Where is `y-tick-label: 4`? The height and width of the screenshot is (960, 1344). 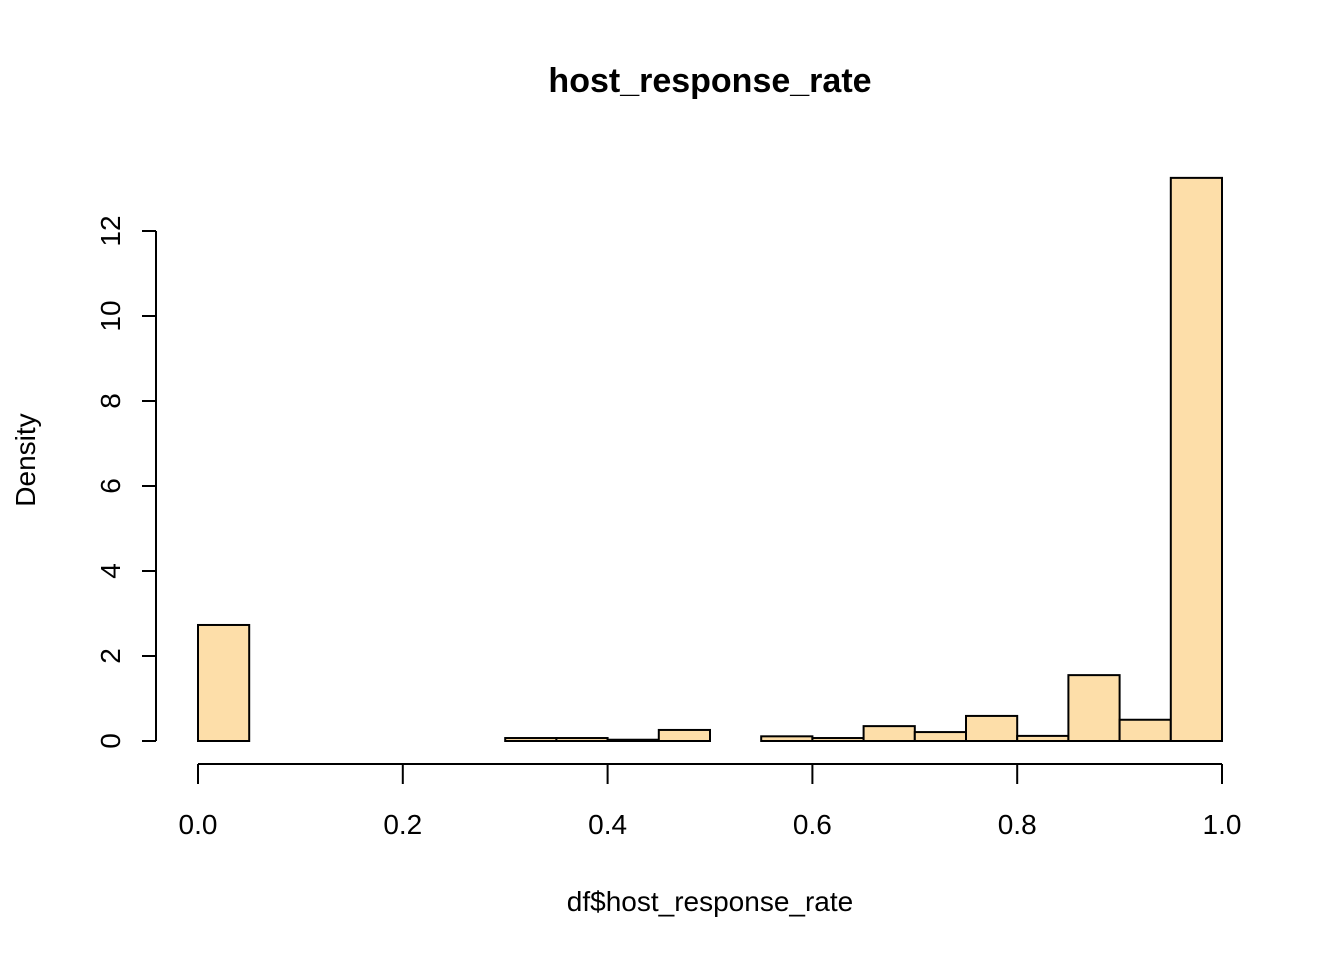
y-tick-label: 4 is located at coordinates (110, 571).